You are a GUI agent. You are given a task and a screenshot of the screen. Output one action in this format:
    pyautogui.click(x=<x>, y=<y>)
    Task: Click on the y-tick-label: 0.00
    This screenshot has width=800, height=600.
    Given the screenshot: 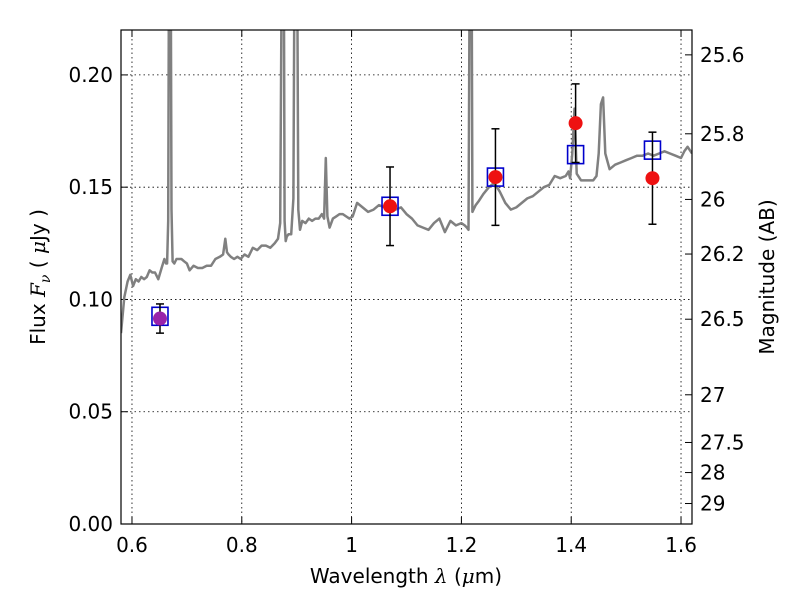 What is the action you would take?
    pyautogui.click(x=90, y=524)
    